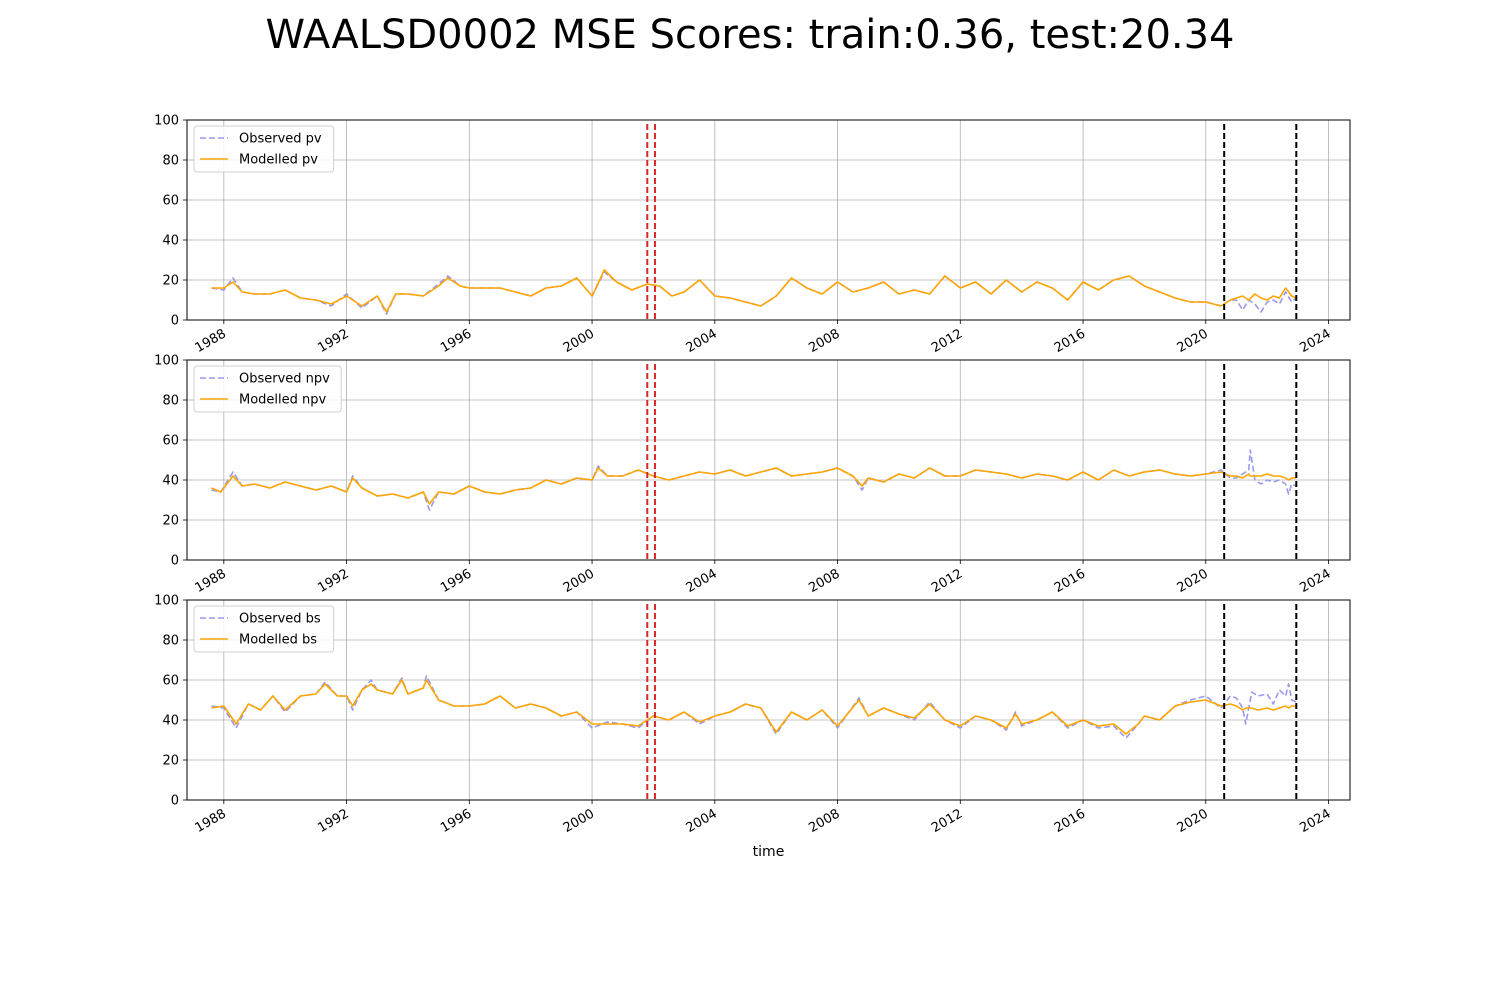 This screenshot has width=1500, height=1000. Describe the element at coordinates (754, 486) in the screenshot. I see `series-line-modelled-npv` at that location.